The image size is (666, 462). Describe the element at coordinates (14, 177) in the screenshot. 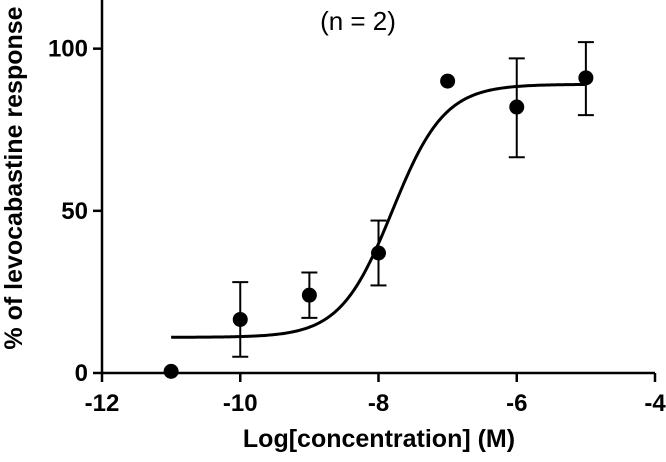

I see `y-axis-title: % of levocabastine response` at that location.